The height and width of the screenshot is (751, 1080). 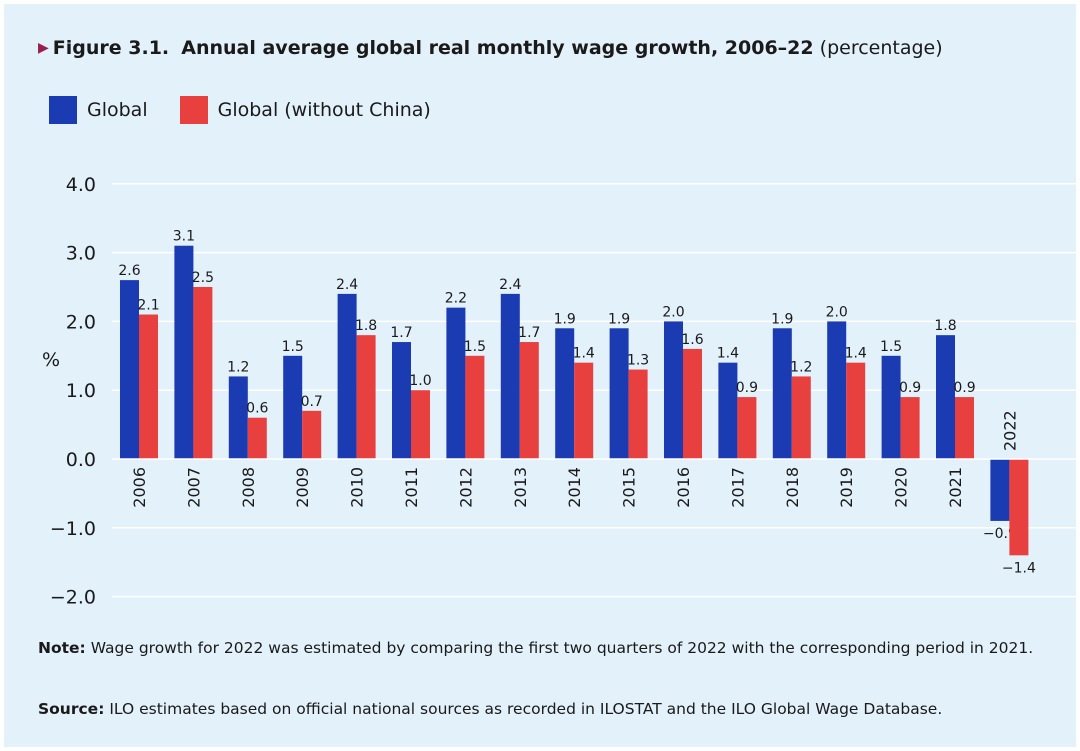 I want to click on data-label: 2.1, so click(x=148, y=306).